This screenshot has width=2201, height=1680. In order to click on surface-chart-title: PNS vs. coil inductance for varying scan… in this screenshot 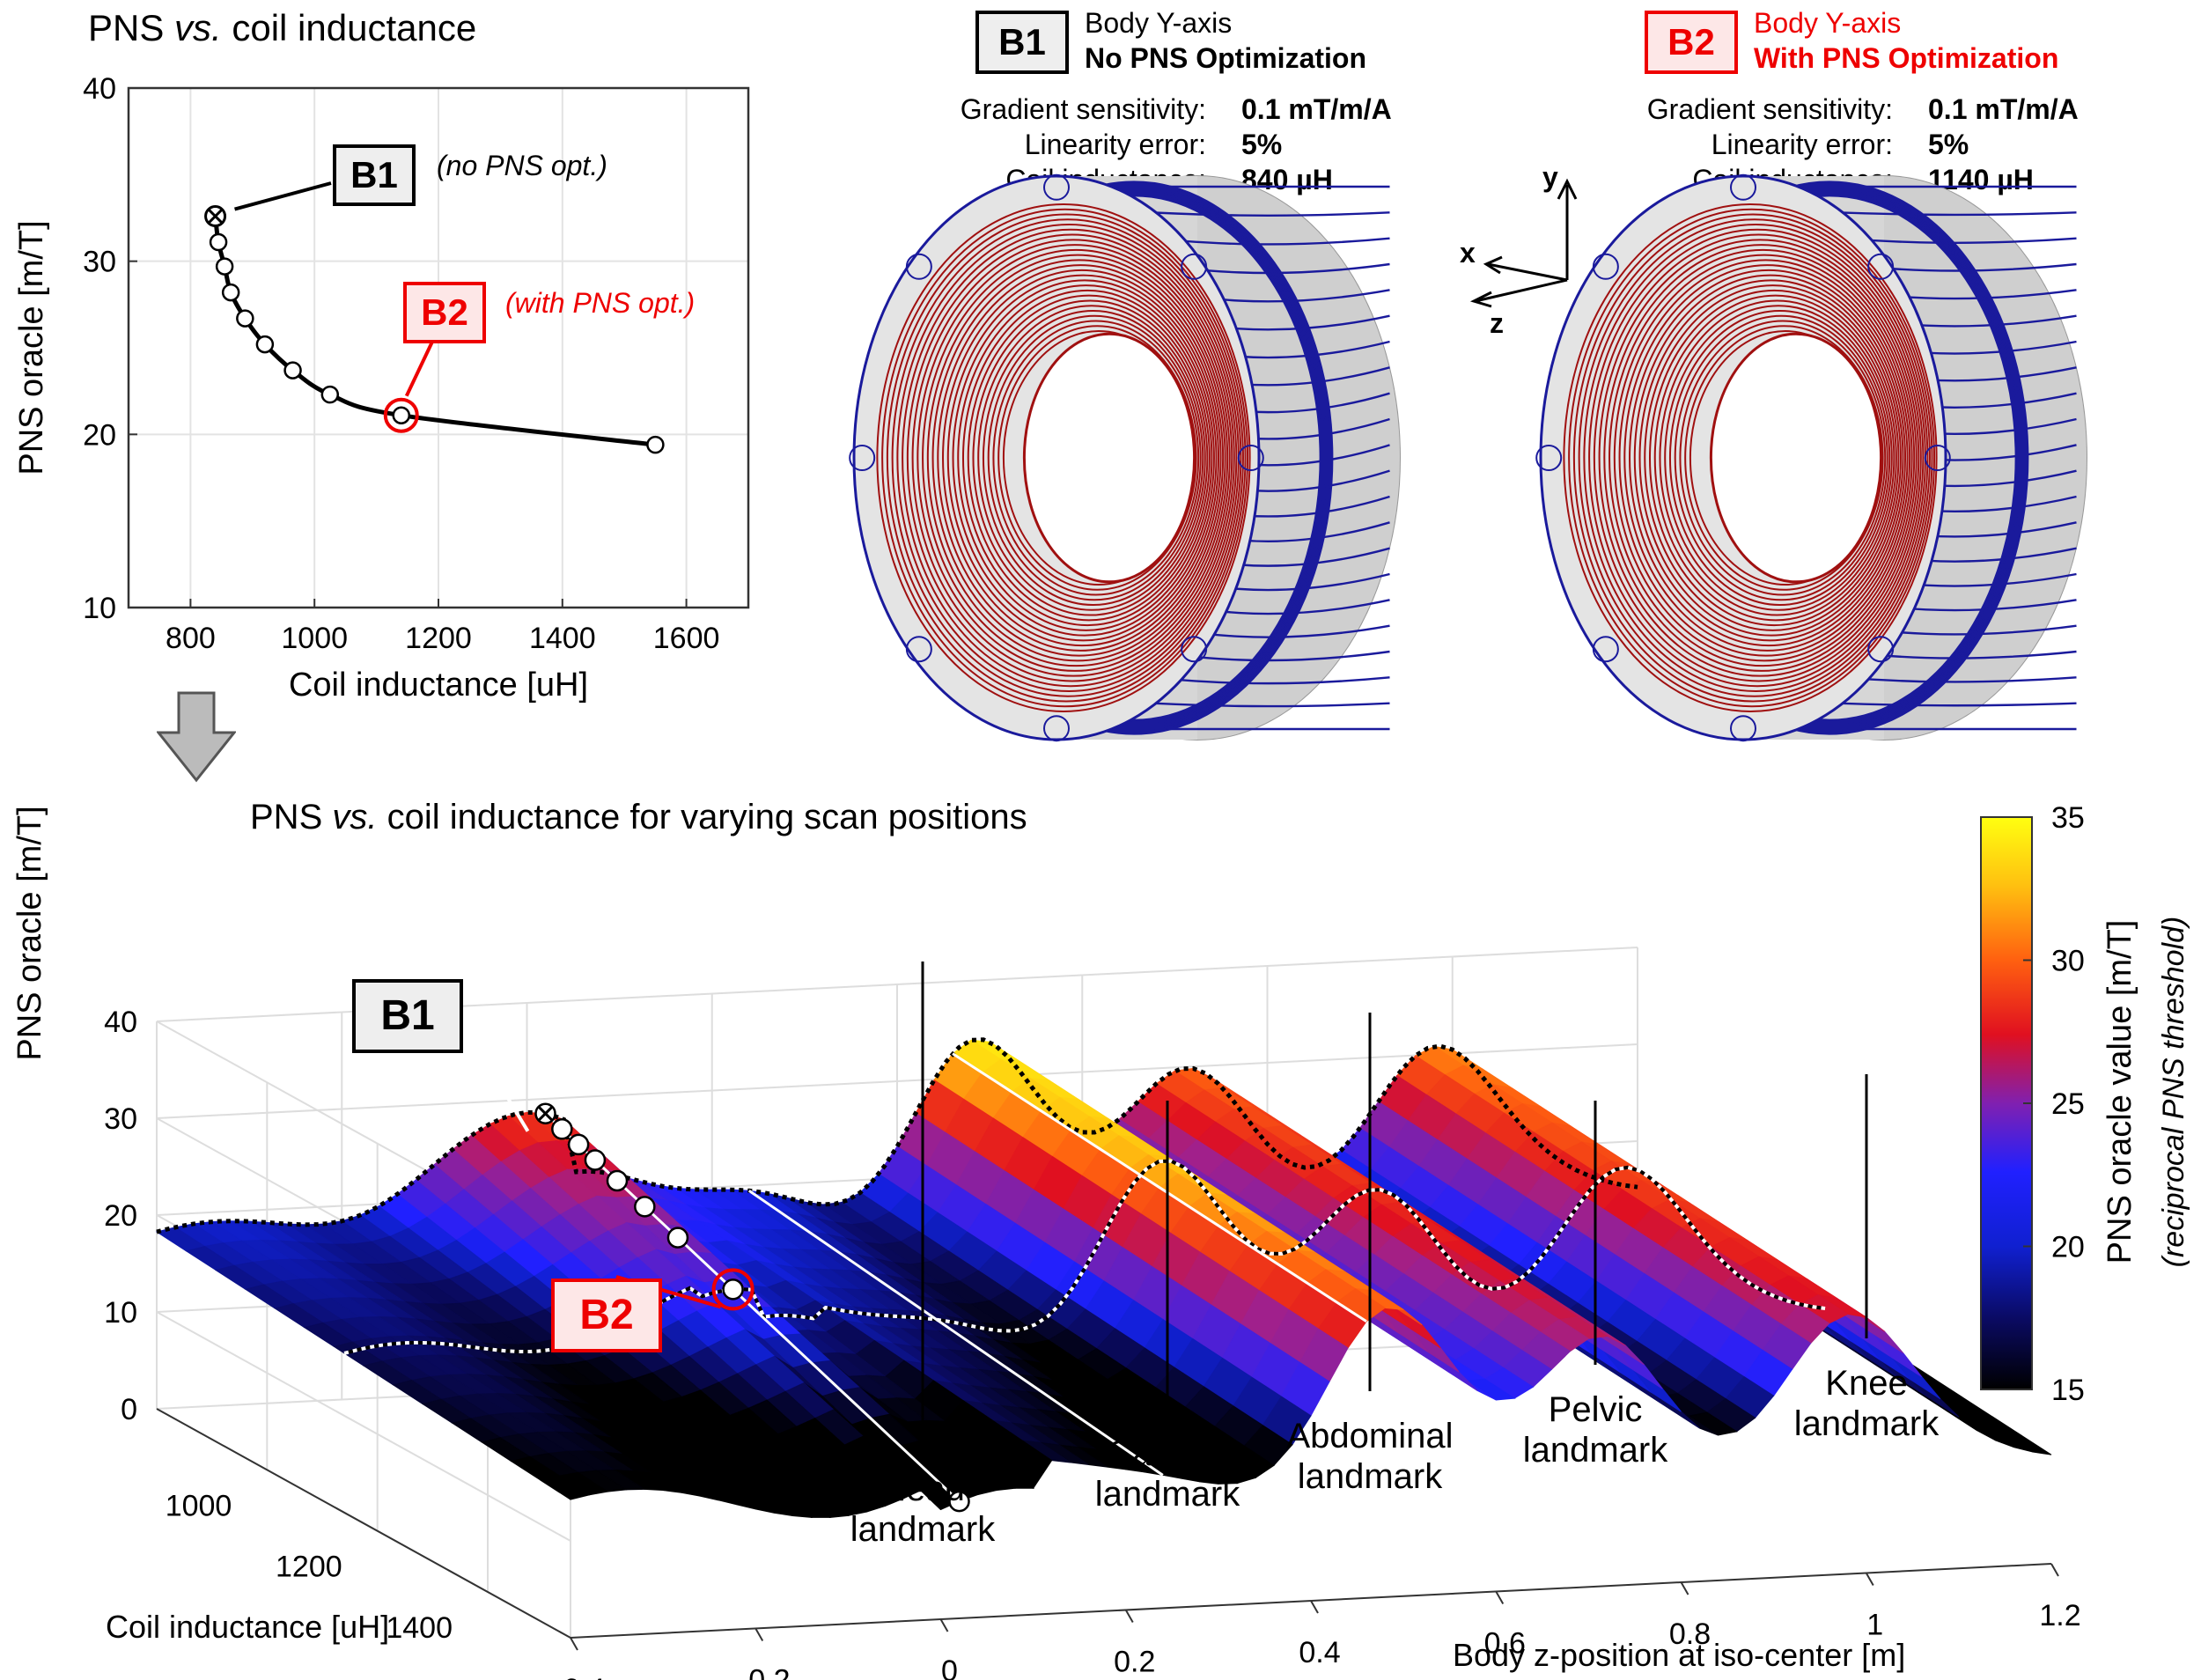, I will do `click(638, 817)`.